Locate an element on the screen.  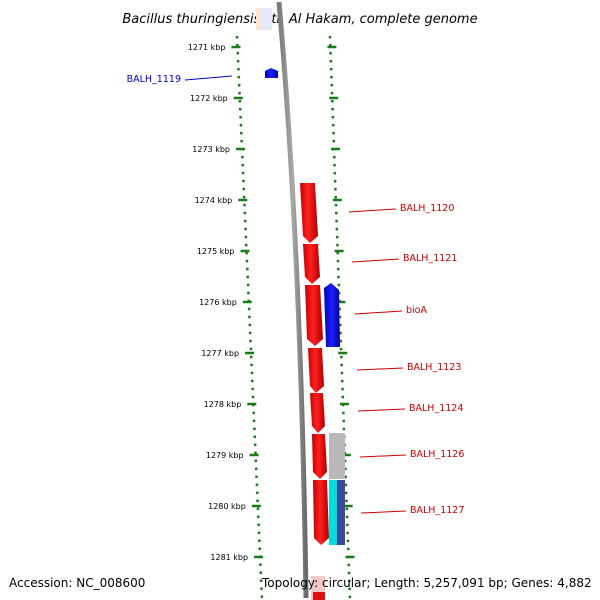
tick-label: 1279 kbp is located at coordinates (225, 455).